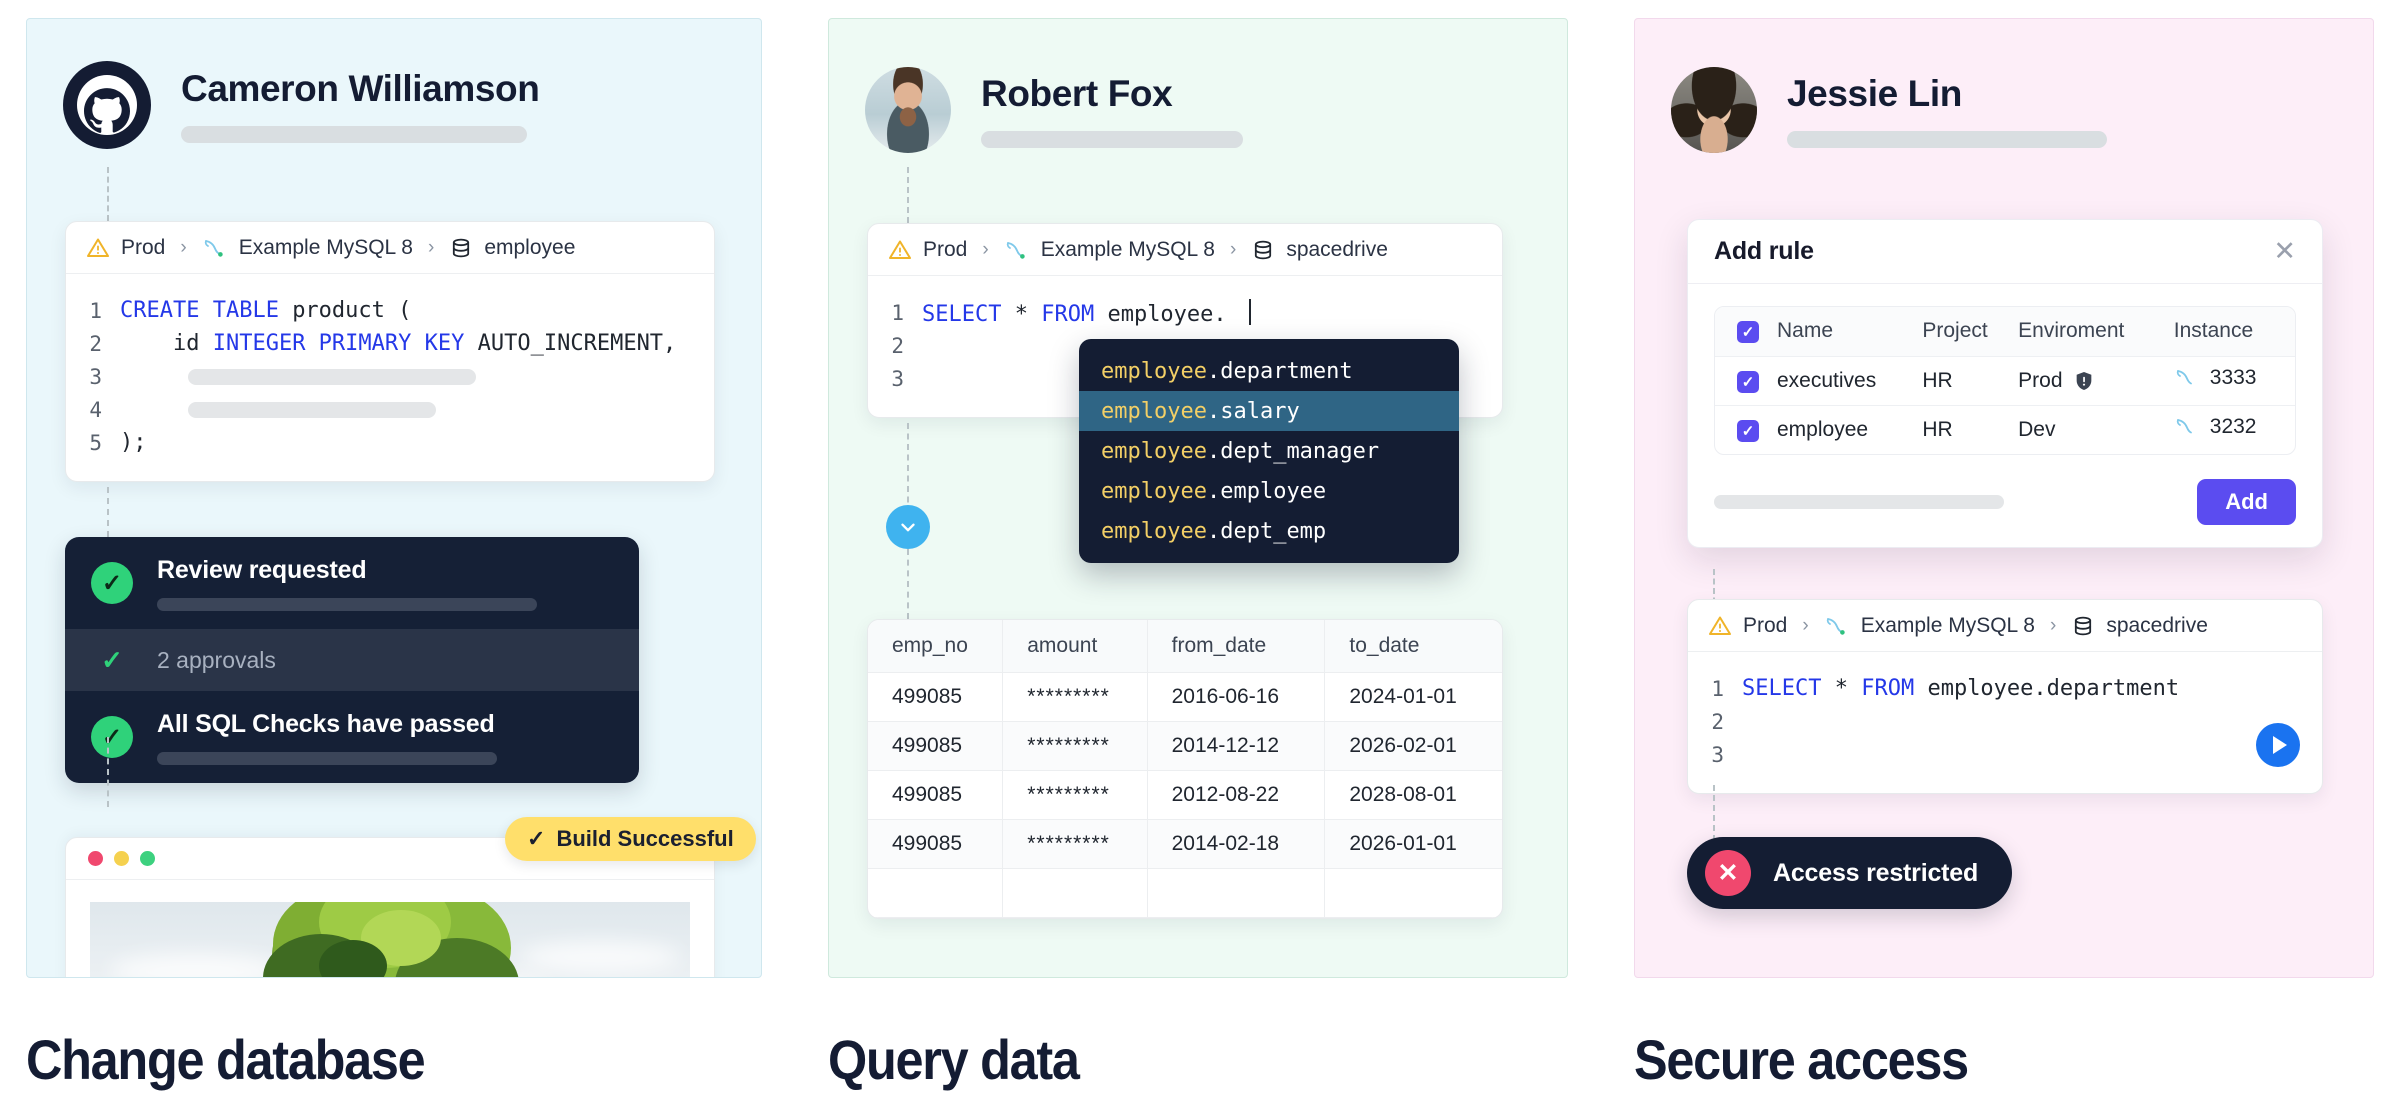 This screenshot has height=1110, width=2400. What do you see at coordinates (630, 839) in the screenshot?
I see `build-status-badge: ✓ Build Successful` at bounding box center [630, 839].